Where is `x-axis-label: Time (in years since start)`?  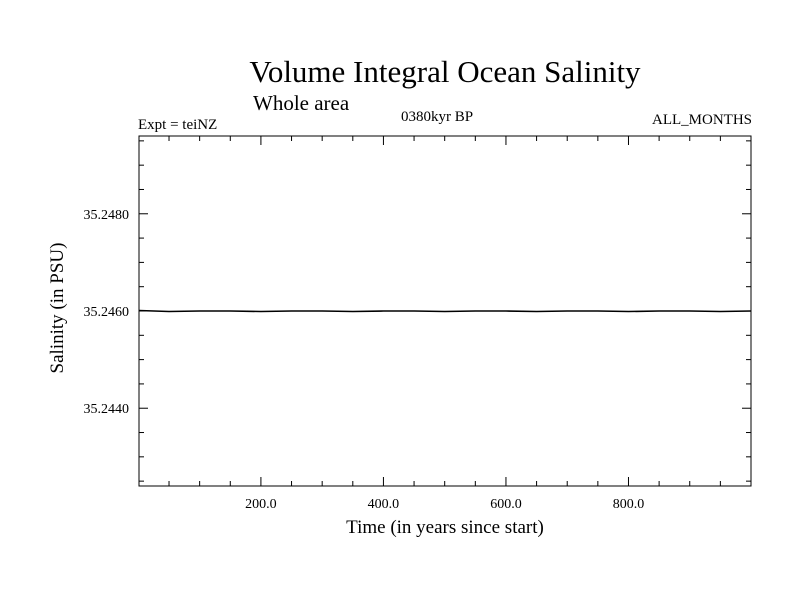 x-axis-label: Time (in years since start) is located at coordinates (445, 527).